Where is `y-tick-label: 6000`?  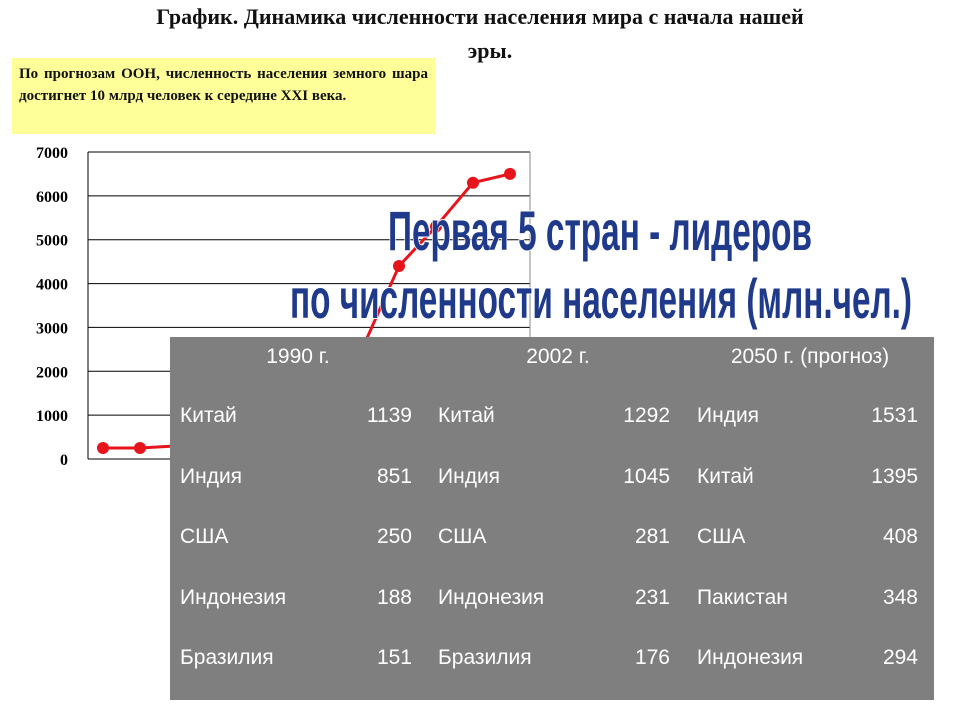 y-tick-label: 6000 is located at coordinates (52, 197).